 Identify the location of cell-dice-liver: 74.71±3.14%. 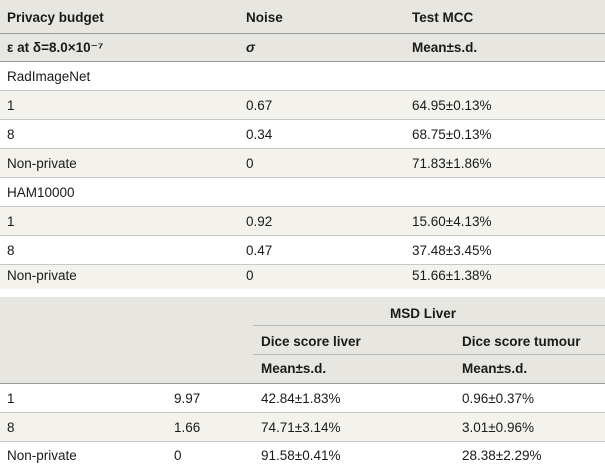
(301, 427).